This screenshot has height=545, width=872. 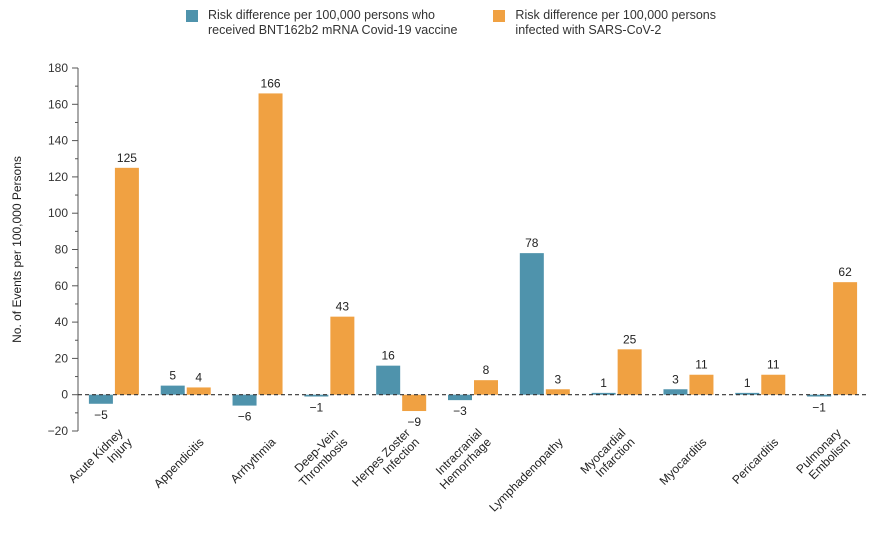 I want to click on x-tick-label: Deep-VeinThrombosis, so click(x=318, y=457).